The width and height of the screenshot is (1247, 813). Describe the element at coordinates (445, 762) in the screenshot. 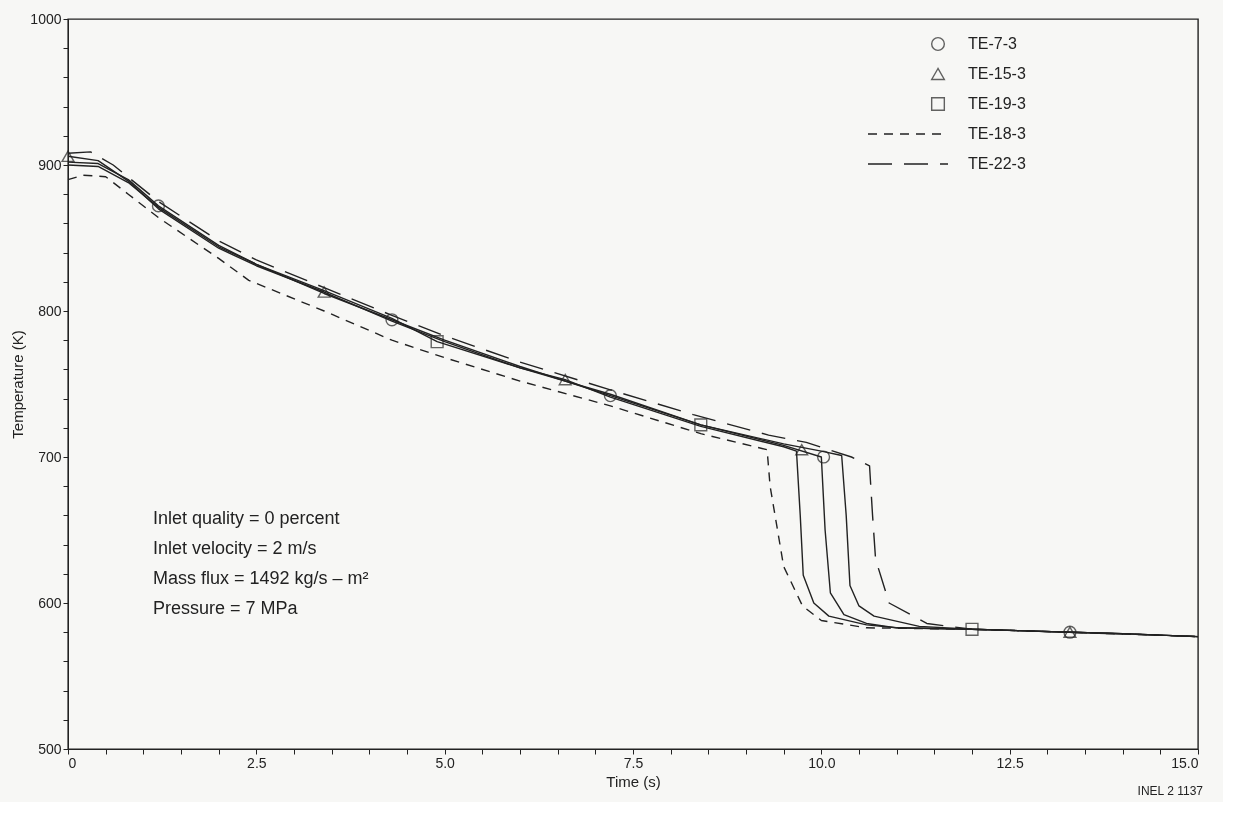

I see `x-tick-label: 5.0` at that location.